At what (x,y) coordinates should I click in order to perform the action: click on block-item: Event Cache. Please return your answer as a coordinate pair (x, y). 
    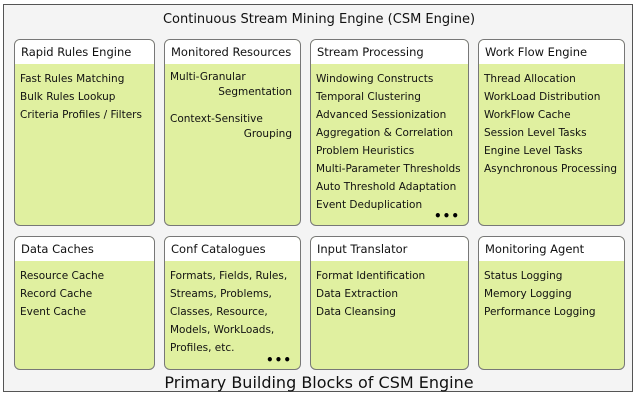
    Looking at the image, I should click on (53, 312).